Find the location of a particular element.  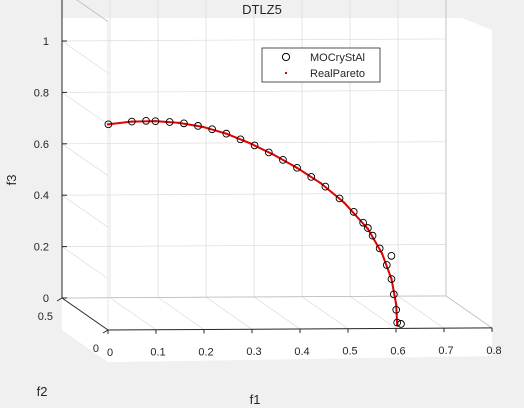

z-tick-label: 1 is located at coordinates (46, 42).